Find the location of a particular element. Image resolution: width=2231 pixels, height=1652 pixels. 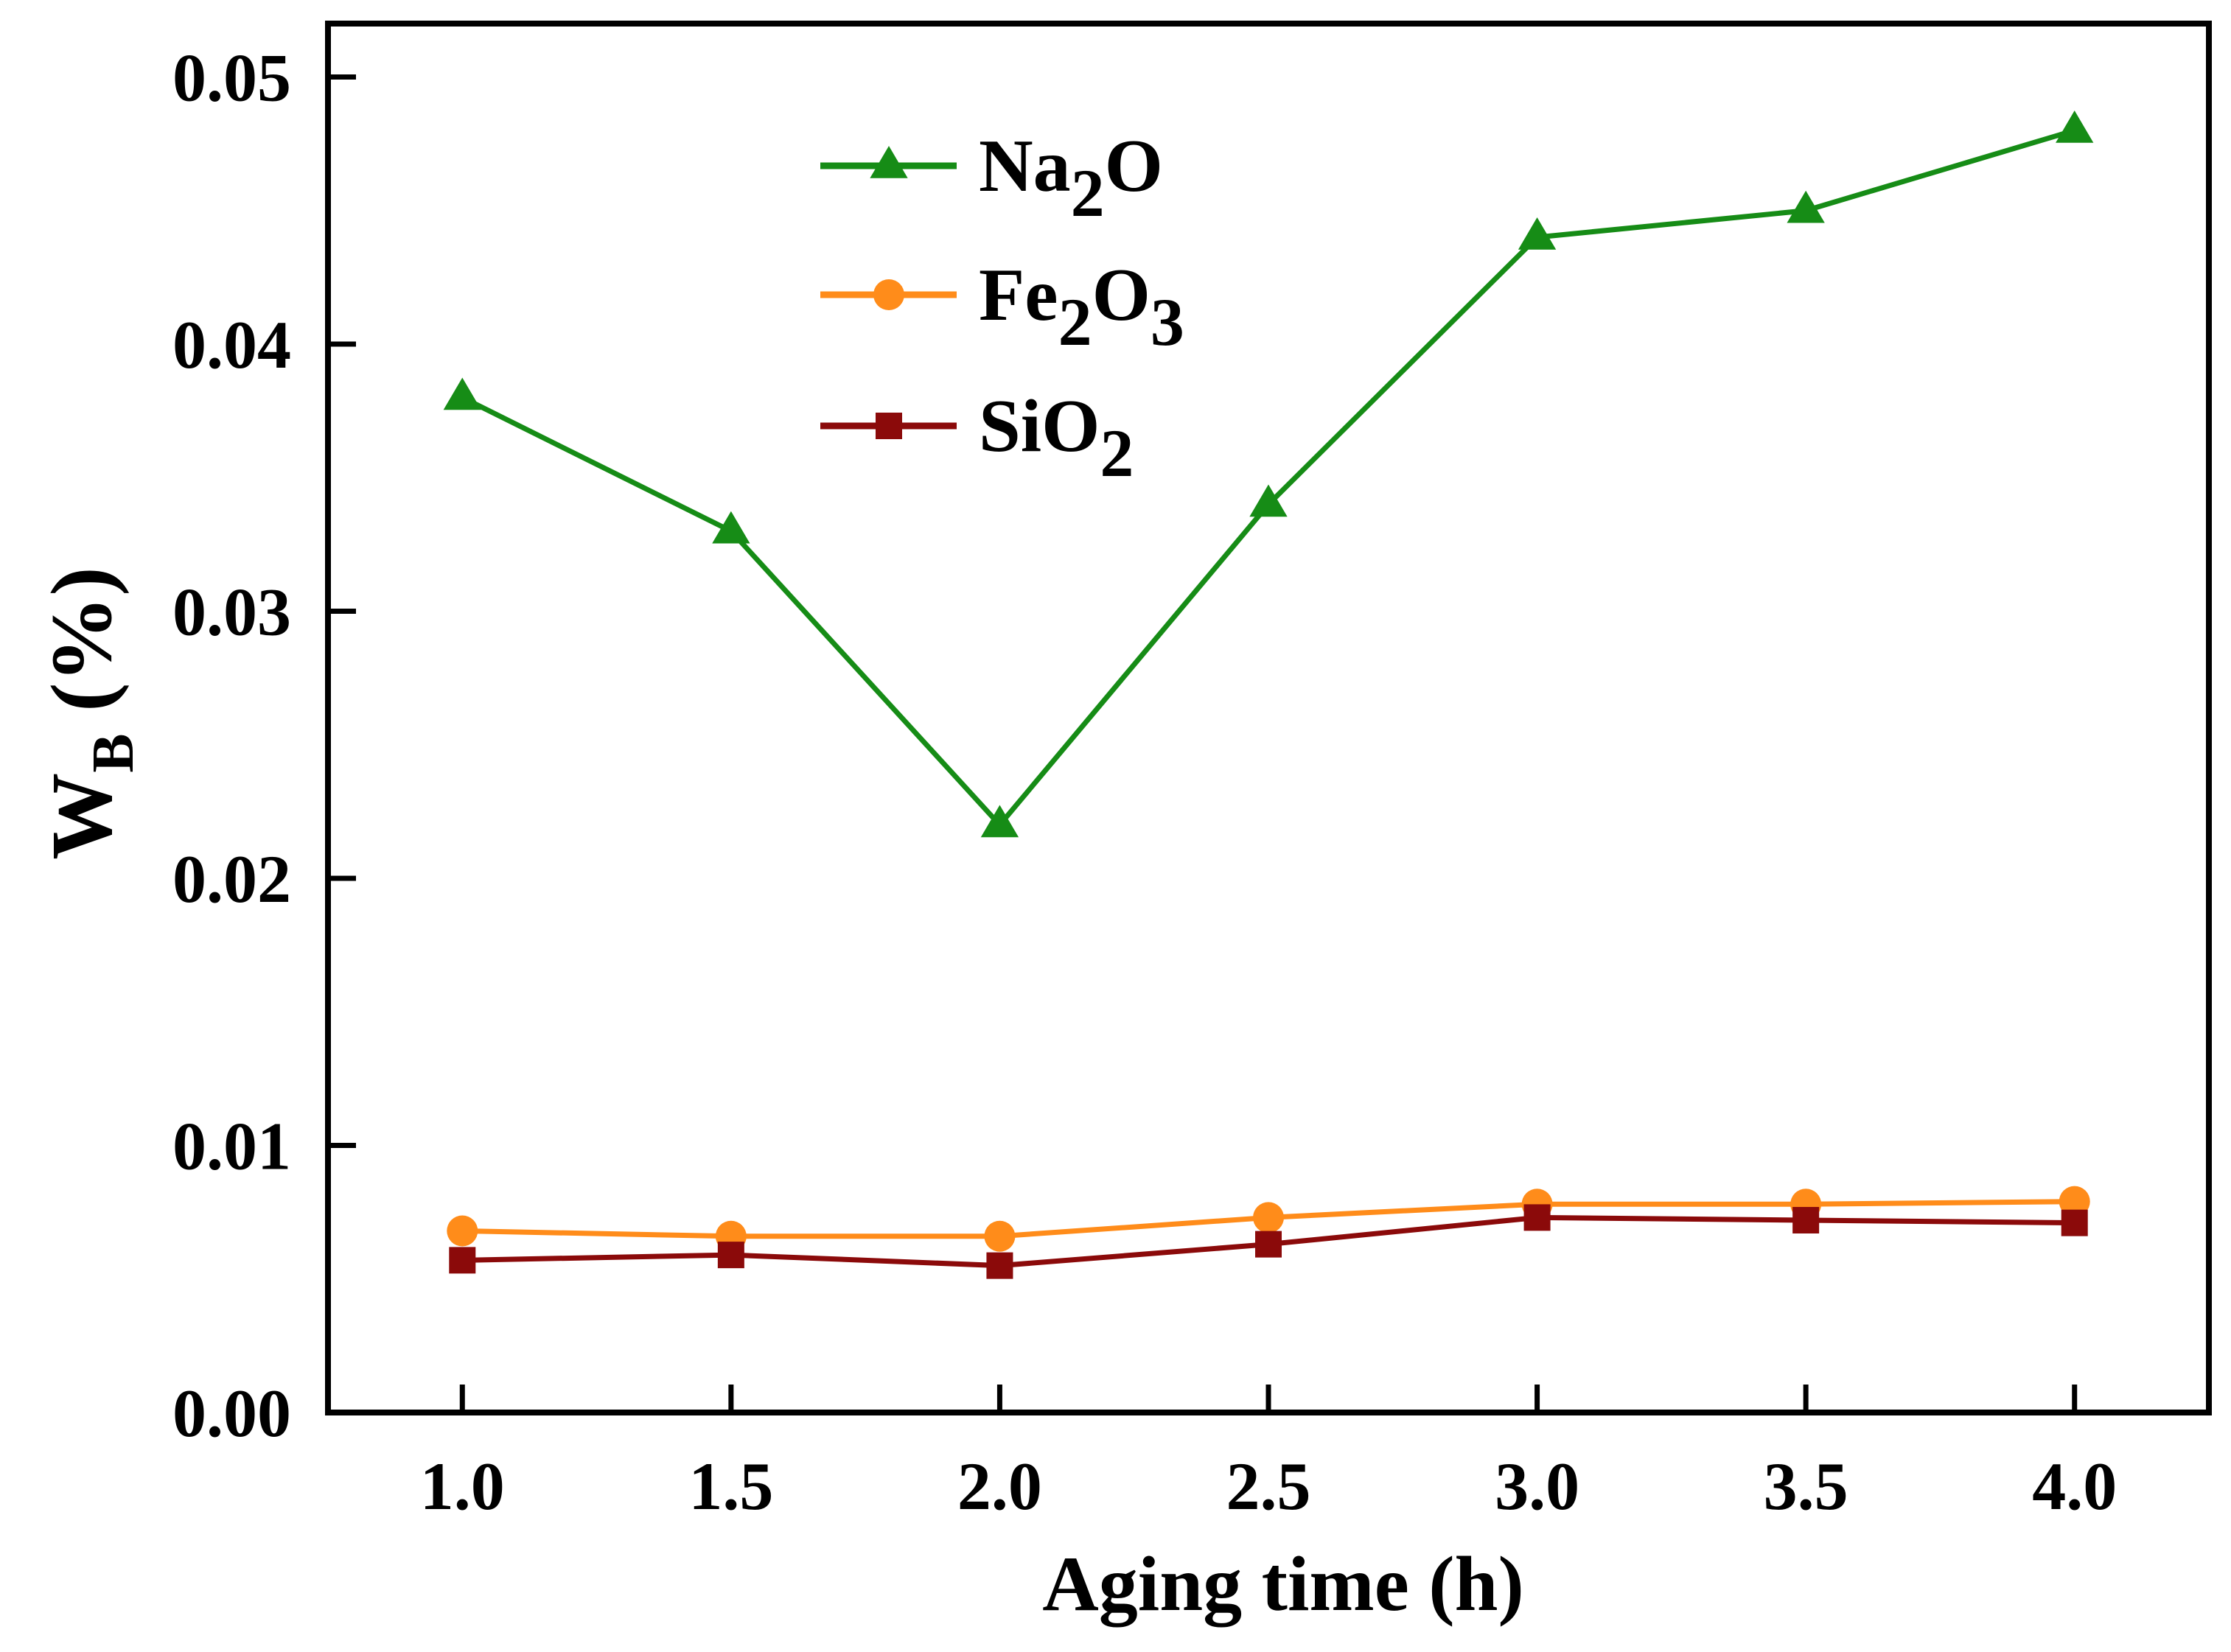

y-tick-label: 0.04 is located at coordinates (231, 344).